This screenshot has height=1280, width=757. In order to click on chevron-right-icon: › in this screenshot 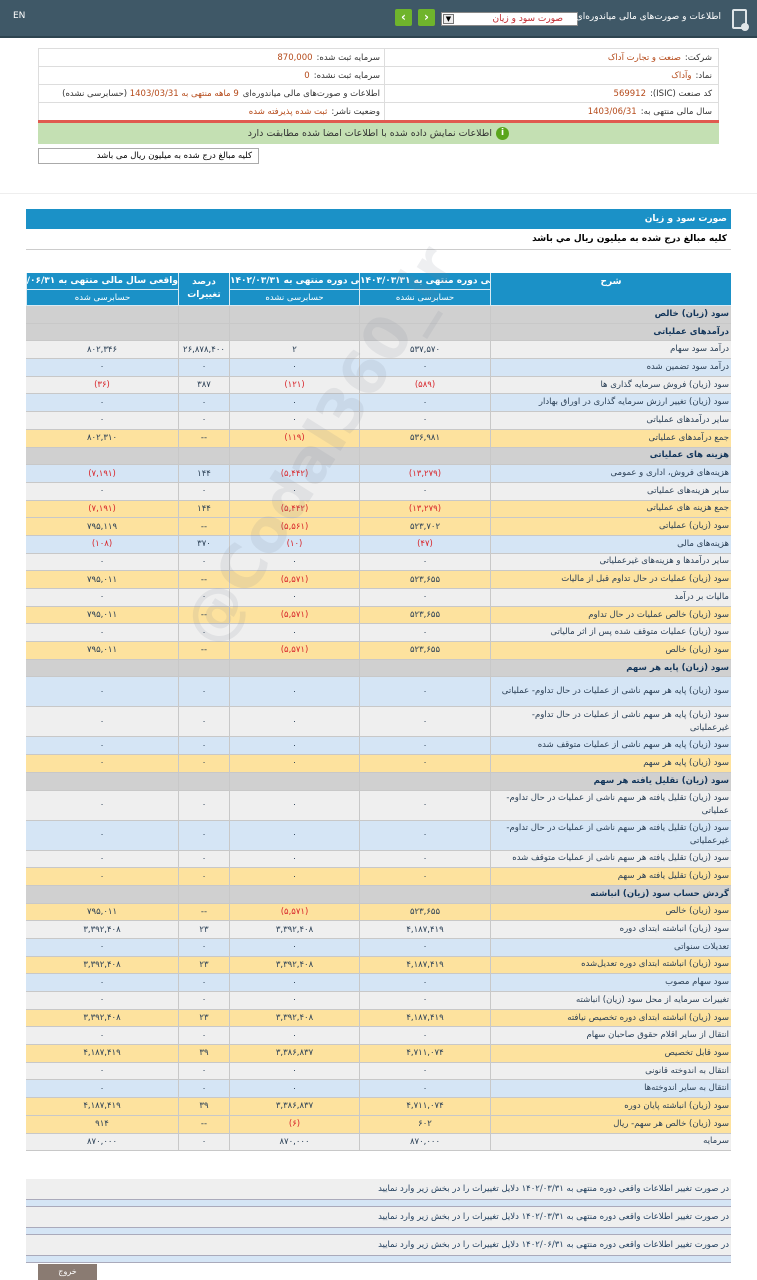, I will do `click(426, 17)`.